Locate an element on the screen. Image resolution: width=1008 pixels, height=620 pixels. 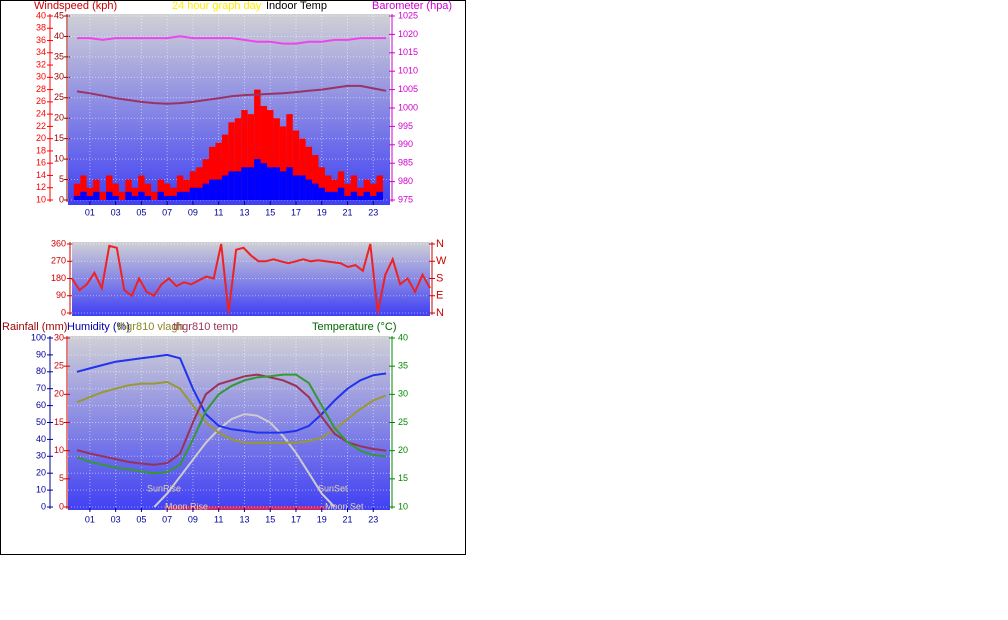
tick-label: 60 is located at coordinates (41, 405).